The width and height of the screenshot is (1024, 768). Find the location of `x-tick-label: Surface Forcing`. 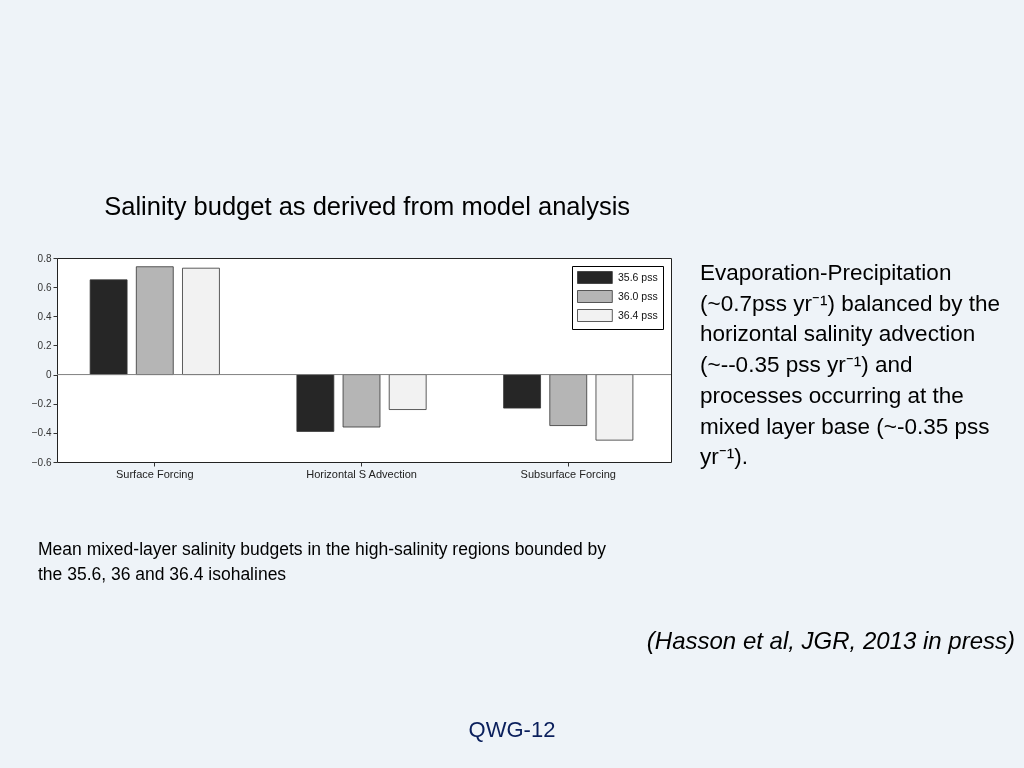

x-tick-label: Surface Forcing is located at coordinates (154, 473).